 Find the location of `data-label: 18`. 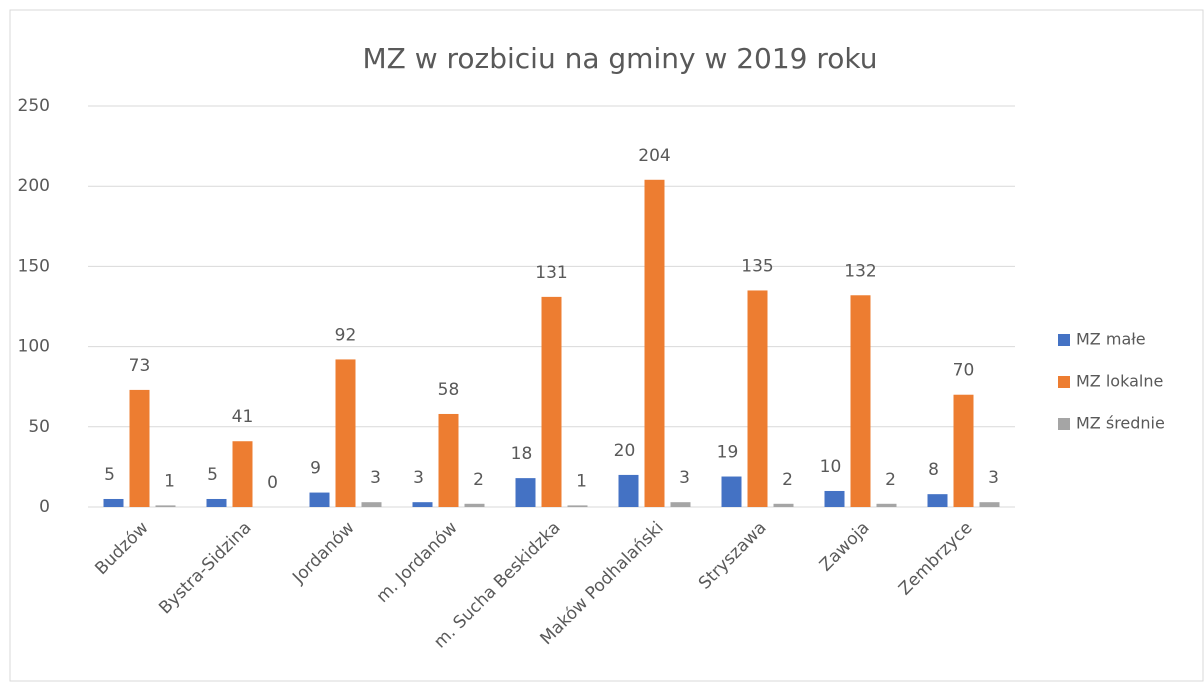

data-label: 18 is located at coordinates (522, 454).